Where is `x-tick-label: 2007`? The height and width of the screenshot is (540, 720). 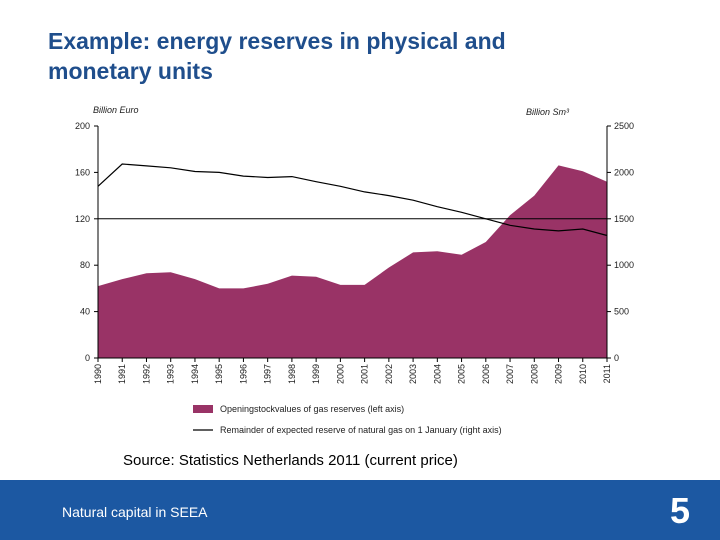 x-tick-label: 2007 is located at coordinates (510, 374).